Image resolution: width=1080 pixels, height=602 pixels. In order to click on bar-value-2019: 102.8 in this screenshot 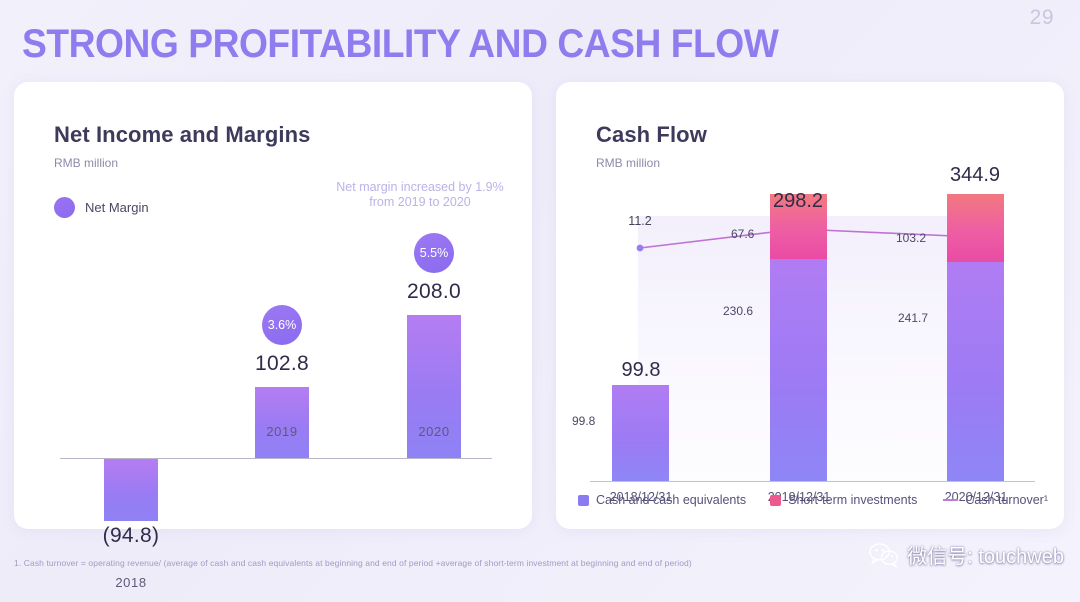, I will do `click(282, 363)`.